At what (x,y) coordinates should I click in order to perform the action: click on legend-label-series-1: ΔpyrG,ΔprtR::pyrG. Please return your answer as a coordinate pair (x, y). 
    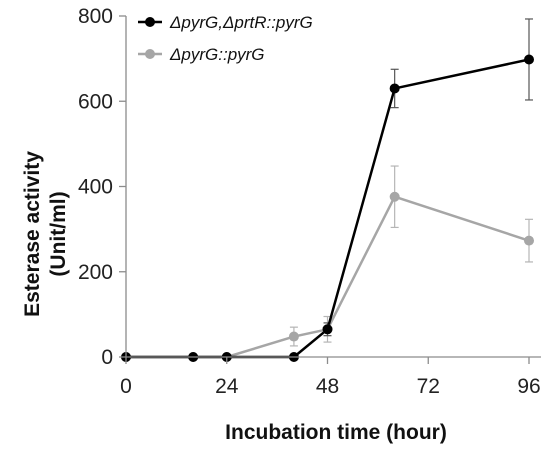
    Looking at the image, I should click on (241, 22).